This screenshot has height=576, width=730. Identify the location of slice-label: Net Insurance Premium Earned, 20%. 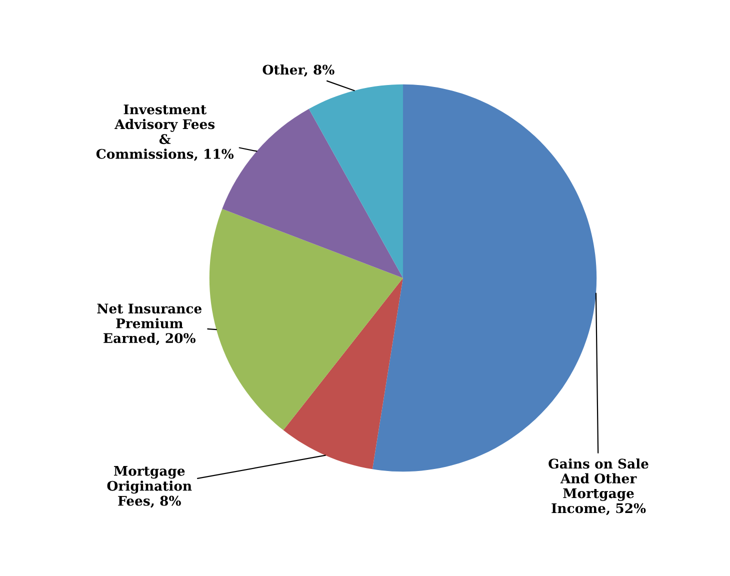
(149, 325).